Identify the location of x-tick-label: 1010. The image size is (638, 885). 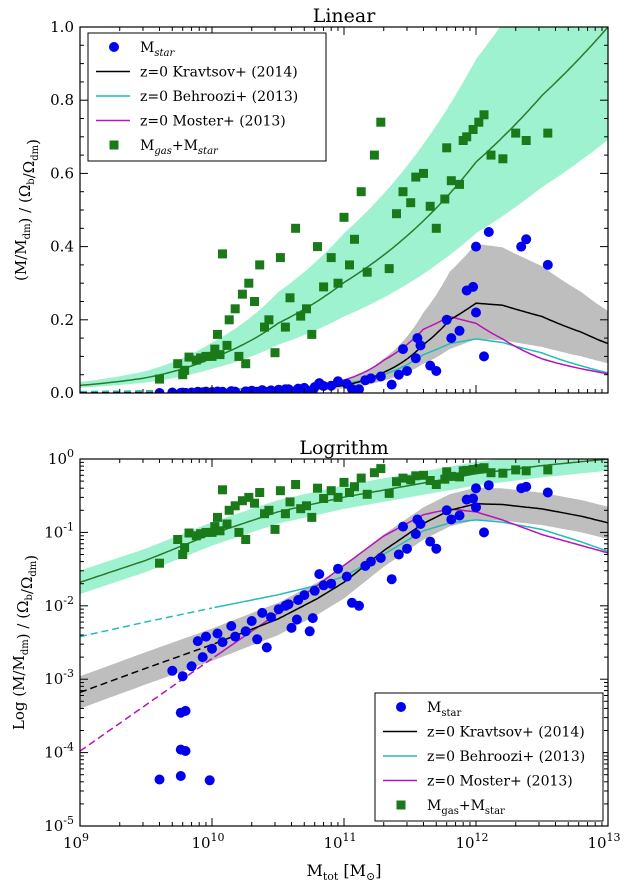
(207, 841).